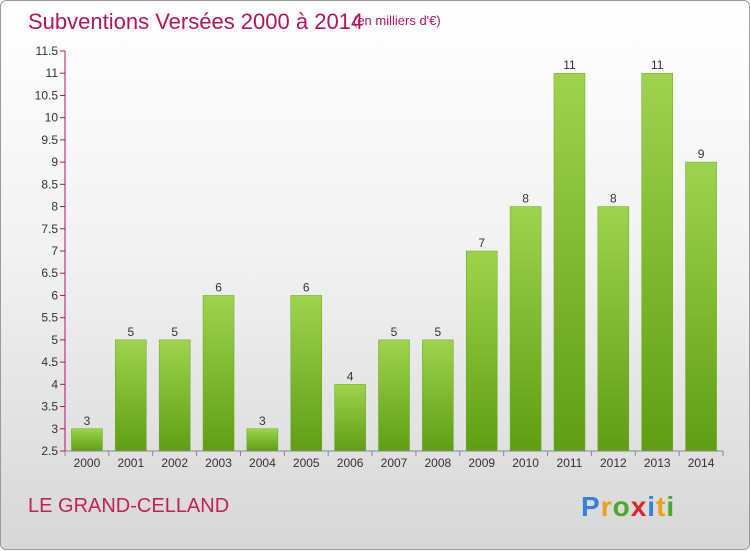 The width and height of the screenshot is (750, 551). What do you see at coordinates (350, 418) in the screenshot?
I see `bar-2006` at bounding box center [350, 418].